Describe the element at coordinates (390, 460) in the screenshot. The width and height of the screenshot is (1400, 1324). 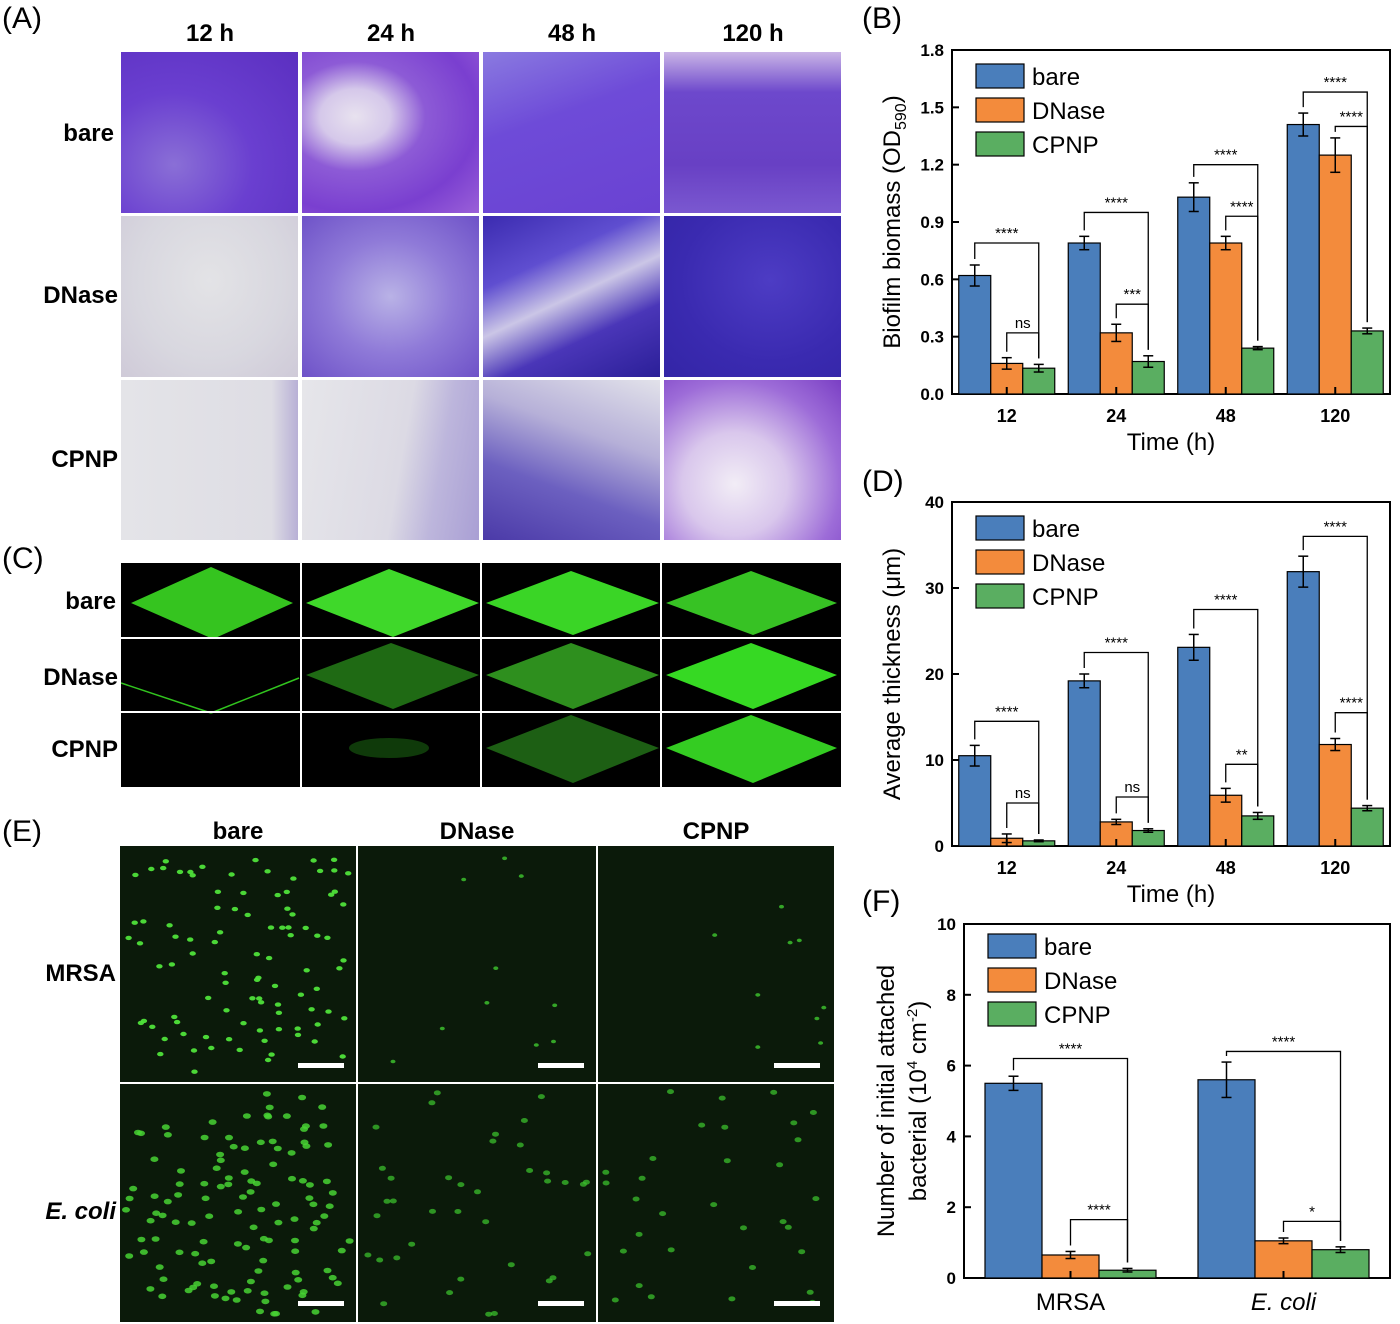
I see `photo-cpnp-24h` at that location.